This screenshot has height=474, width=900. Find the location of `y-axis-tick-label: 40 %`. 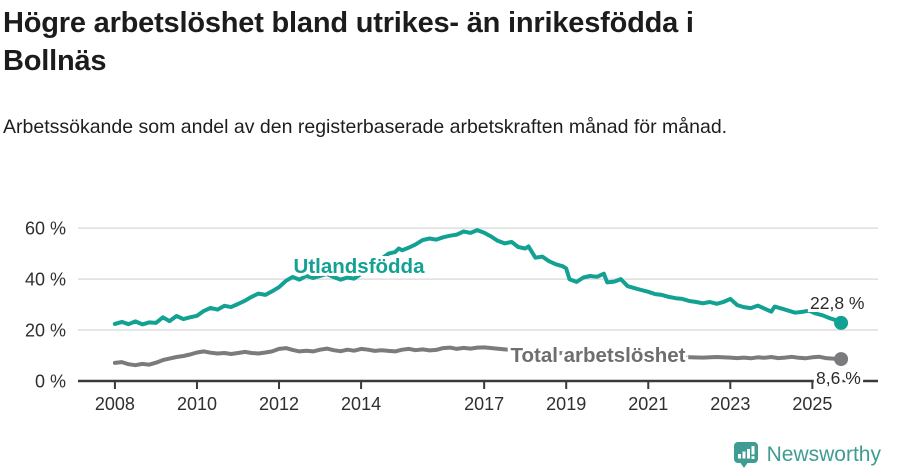

y-axis-tick-label: 40 % is located at coordinates (45, 280).